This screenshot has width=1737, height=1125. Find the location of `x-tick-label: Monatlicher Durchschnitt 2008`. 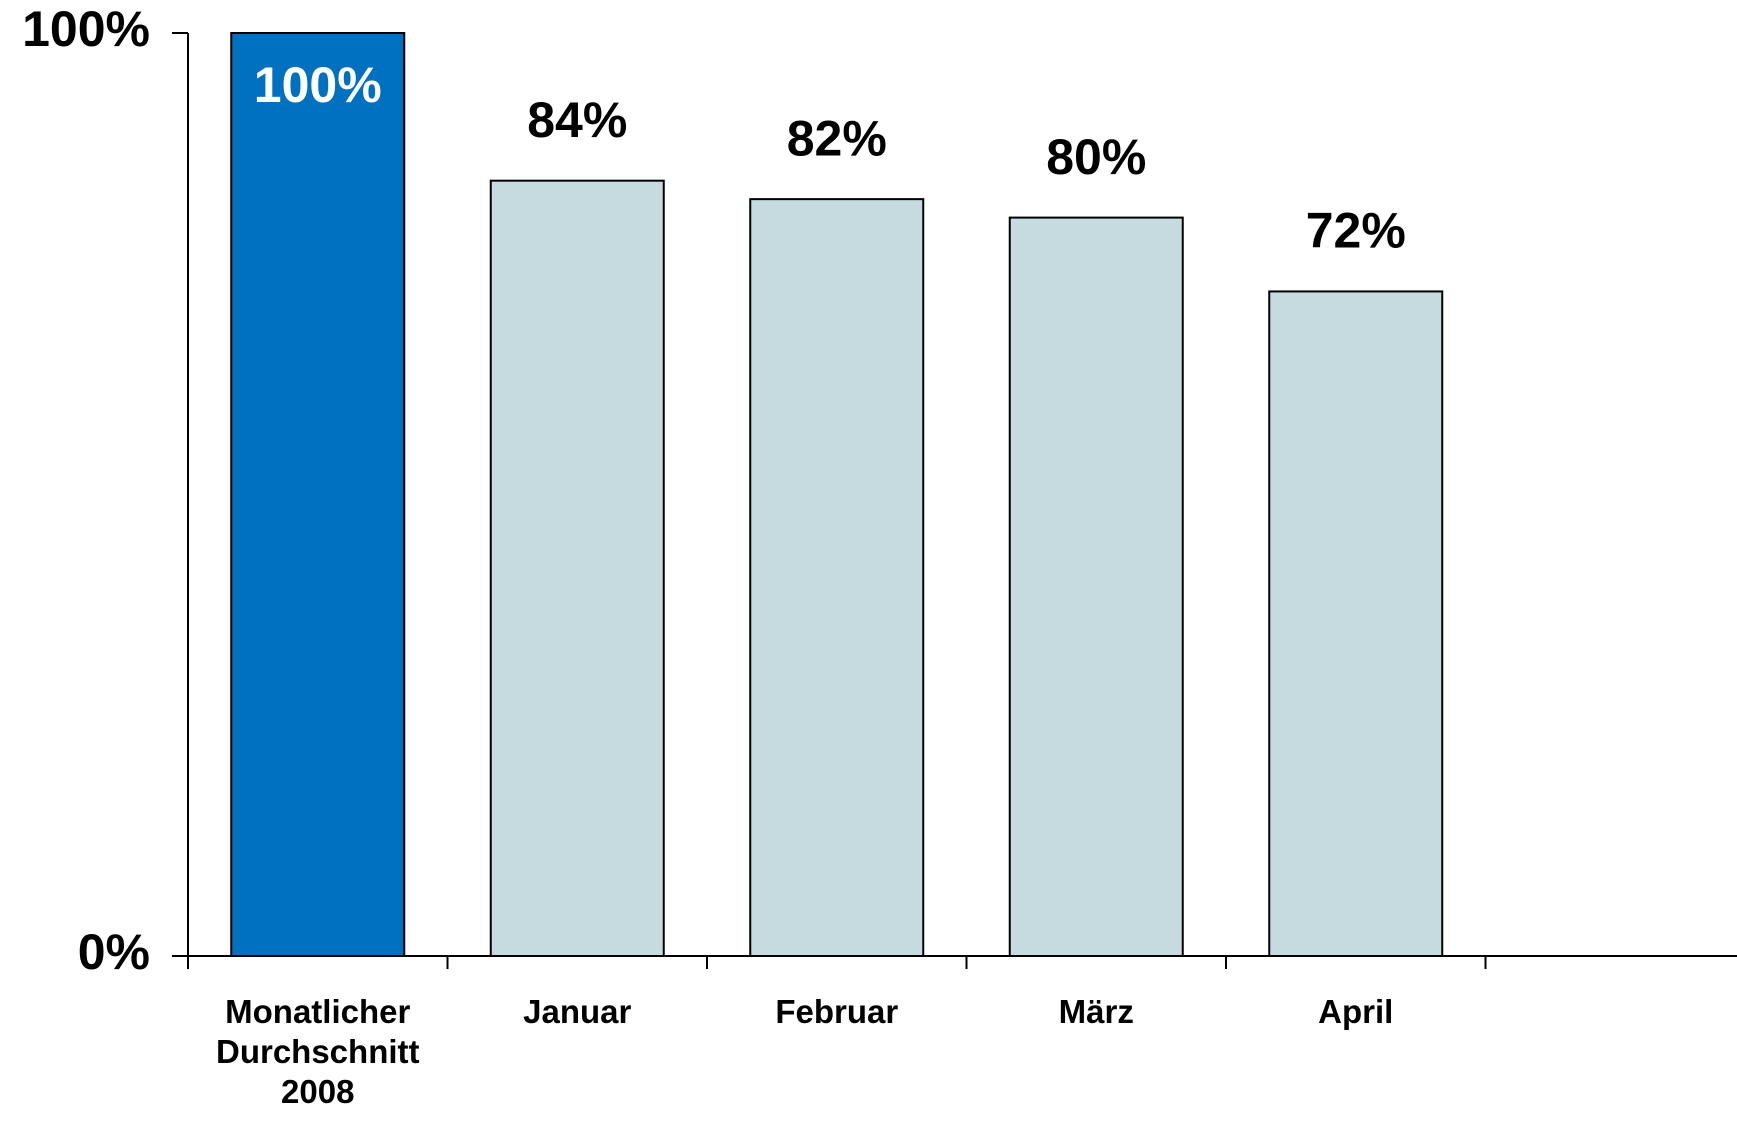

x-tick-label: Monatlicher Durchschnitt 2008 is located at coordinates (317, 1051).